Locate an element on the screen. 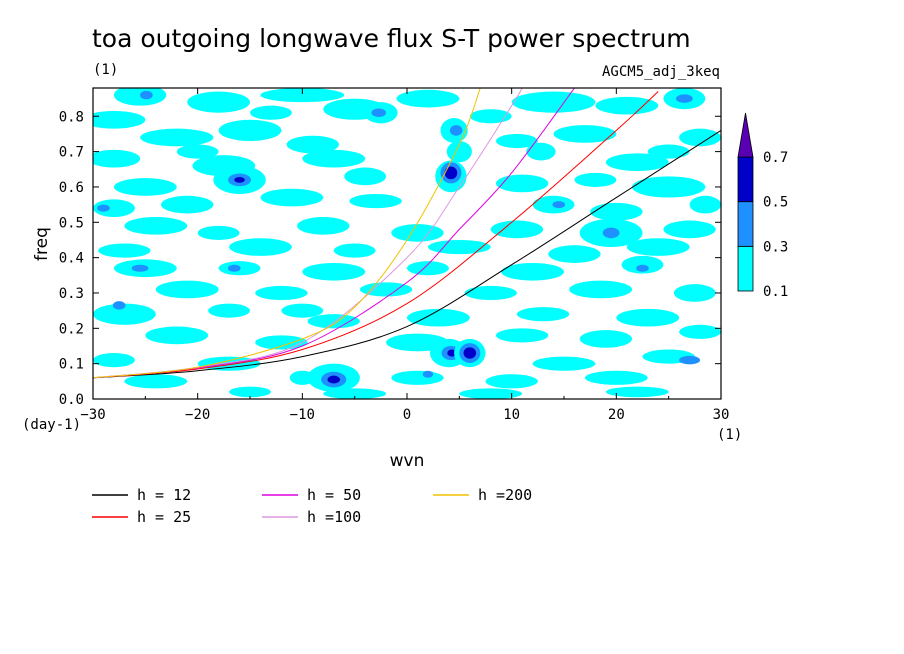  x-tick-label: −10 is located at coordinates (302, 415).